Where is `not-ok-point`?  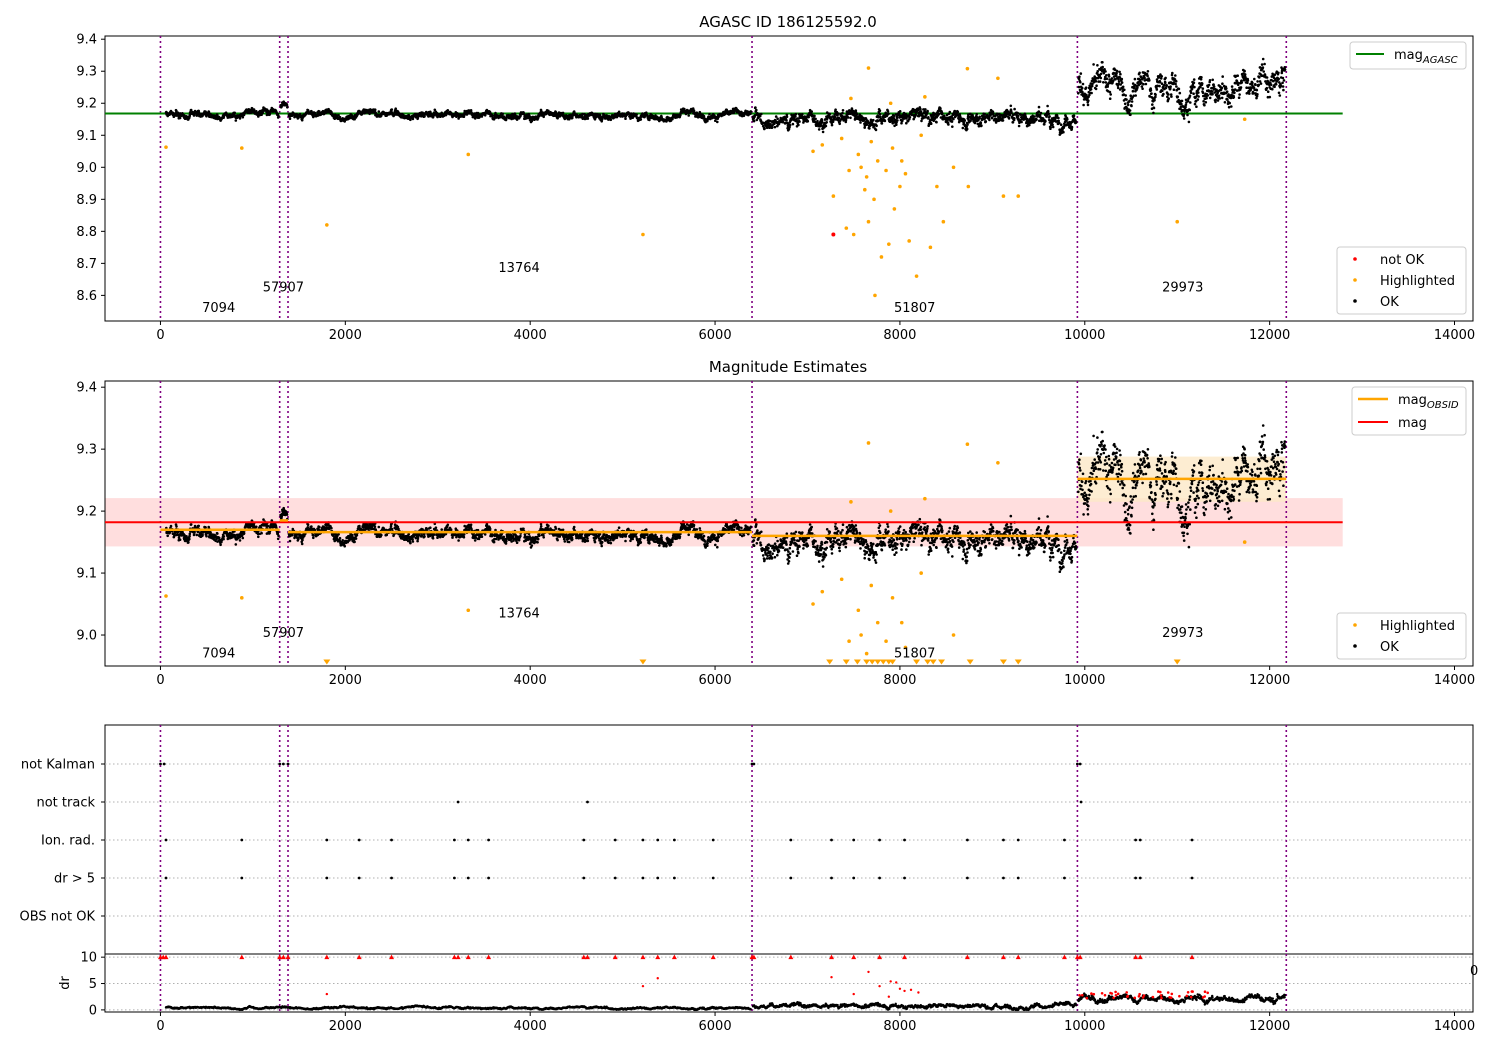
not-ok-point is located at coordinates (833, 234).